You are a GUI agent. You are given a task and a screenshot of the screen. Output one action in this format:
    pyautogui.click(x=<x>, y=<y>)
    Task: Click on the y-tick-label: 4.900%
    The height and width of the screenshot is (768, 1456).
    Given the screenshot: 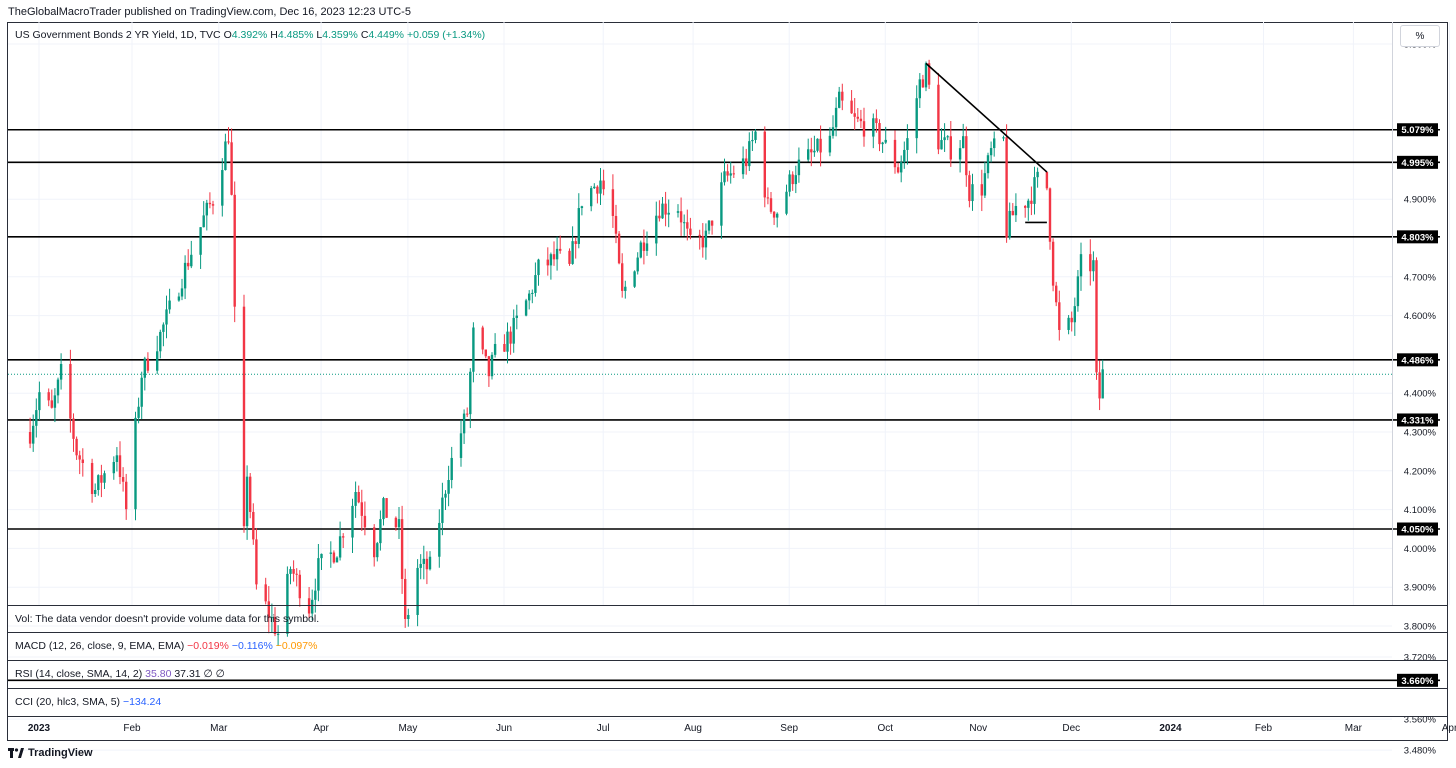 What is the action you would take?
    pyautogui.click(x=1420, y=200)
    